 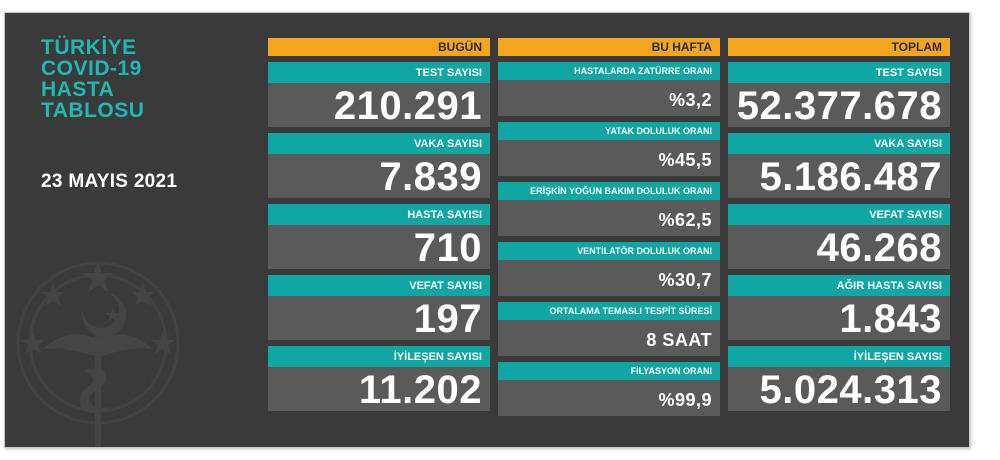 What do you see at coordinates (93, 110) in the screenshot?
I see `title-line: TABLOSU` at bounding box center [93, 110].